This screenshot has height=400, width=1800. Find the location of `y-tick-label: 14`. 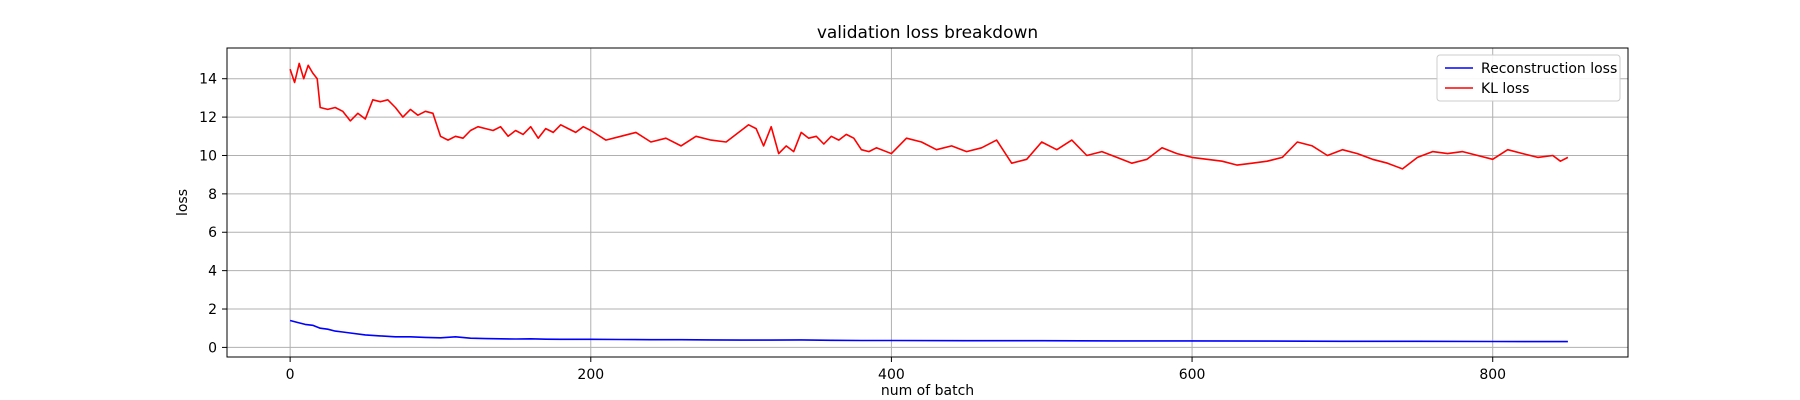

y-tick-label: 14 is located at coordinates (208, 80).